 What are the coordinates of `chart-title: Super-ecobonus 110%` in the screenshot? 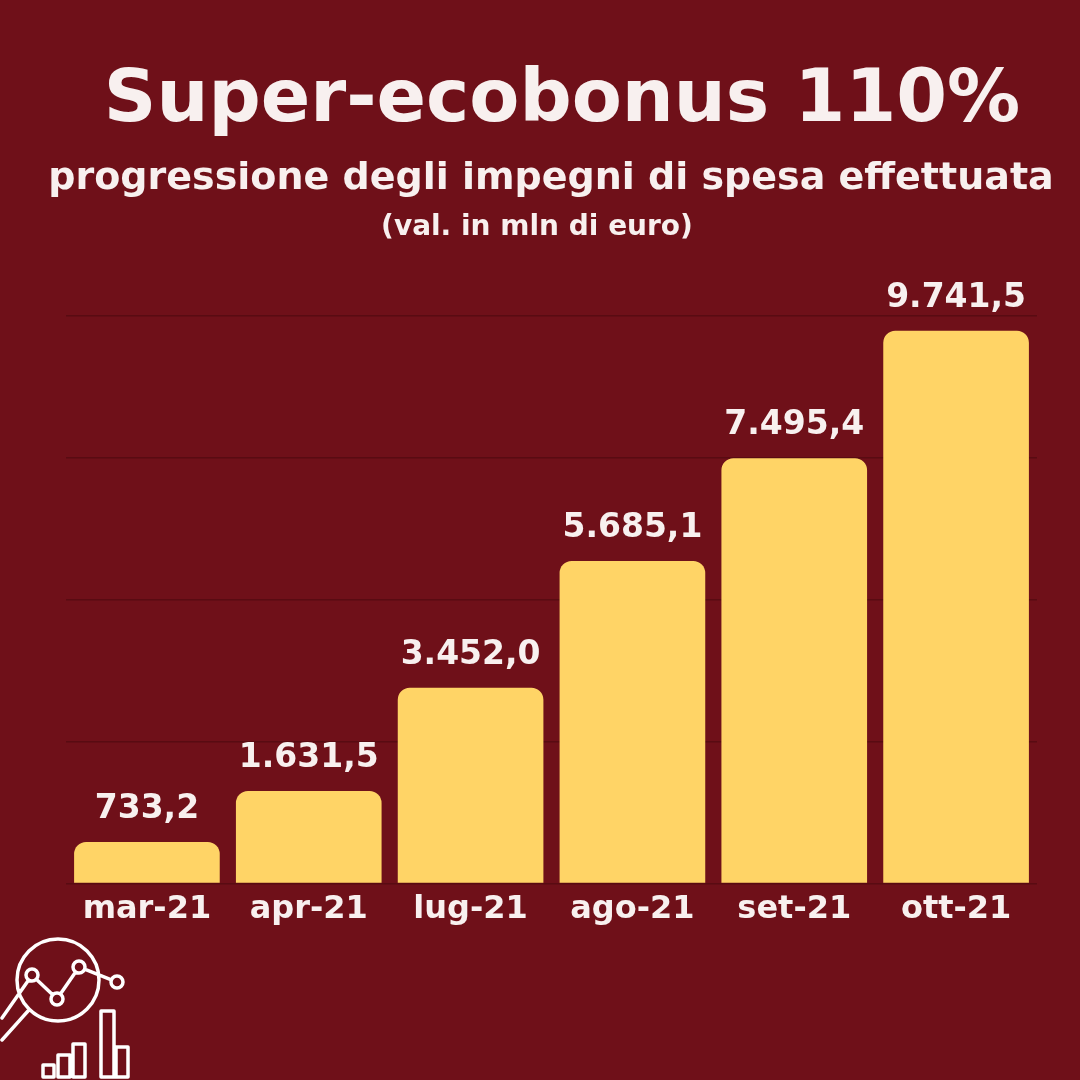 It's located at (562, 95).